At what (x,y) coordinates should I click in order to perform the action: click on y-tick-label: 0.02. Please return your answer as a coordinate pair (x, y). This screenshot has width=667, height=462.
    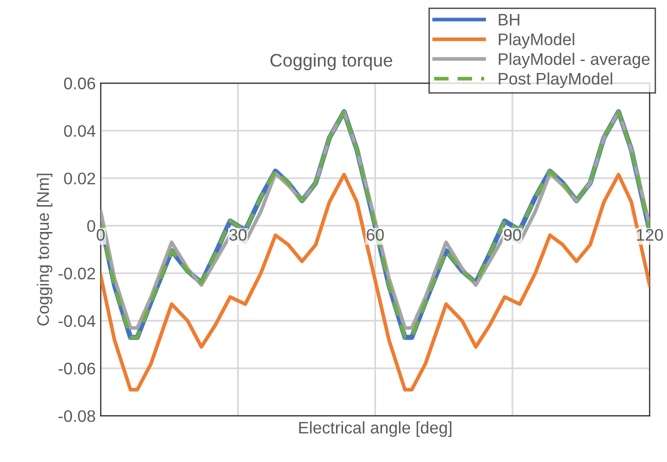
    Looking at the image, I should click on (80, 178).